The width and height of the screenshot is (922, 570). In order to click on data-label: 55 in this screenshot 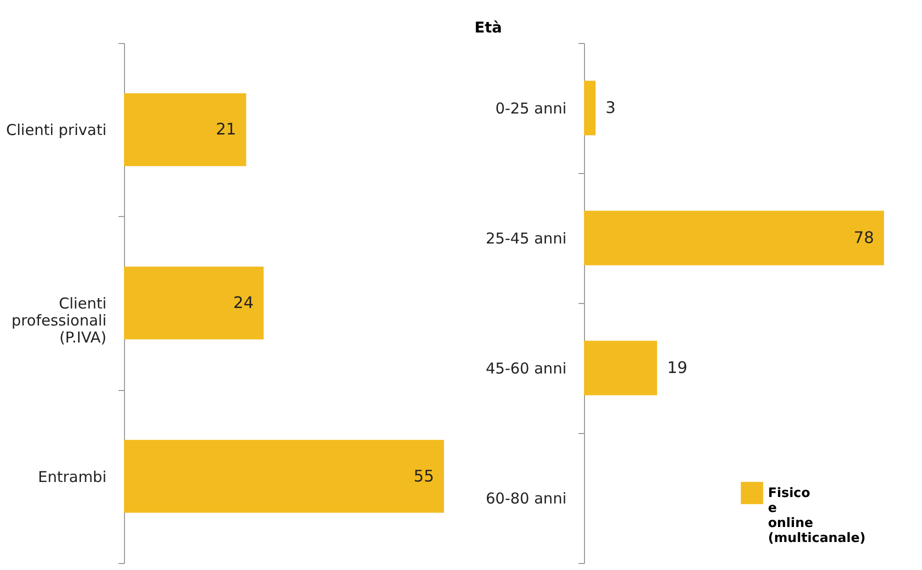, I will do `click(424, 476)`.